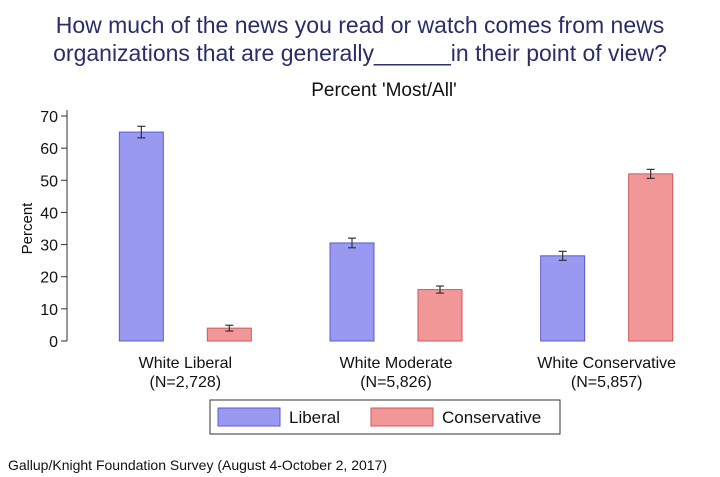  I want to click on legend-label-conservative: Conservative, so click(491, 417).